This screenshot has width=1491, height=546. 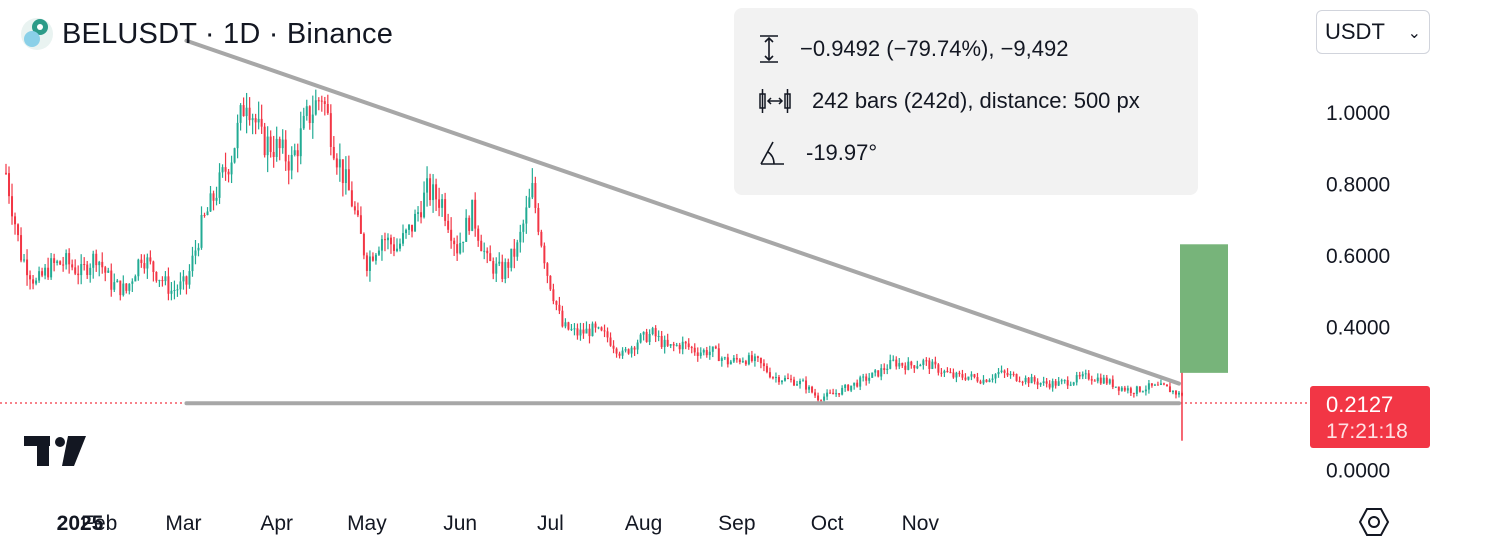 What do you see at coordinates (1358, 292) in the screenshot?
I see `price-axis: 1.0000 0.8000 0.6000 0.4000 0.0000` at bounding box center [1358, 292].